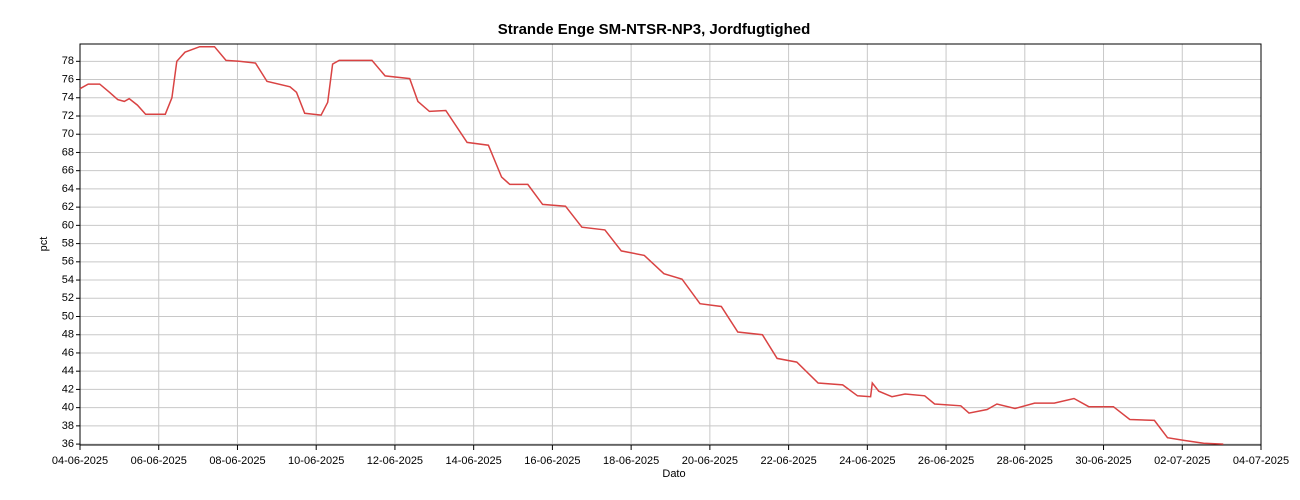 The width and height of the screenshot is (1300, 500). Describe the element at coordinates (654, 29) in the screenshot. I see `chart-title: Strande Enge SM-NTSR-NP3, Jordfugtighed` at that location.